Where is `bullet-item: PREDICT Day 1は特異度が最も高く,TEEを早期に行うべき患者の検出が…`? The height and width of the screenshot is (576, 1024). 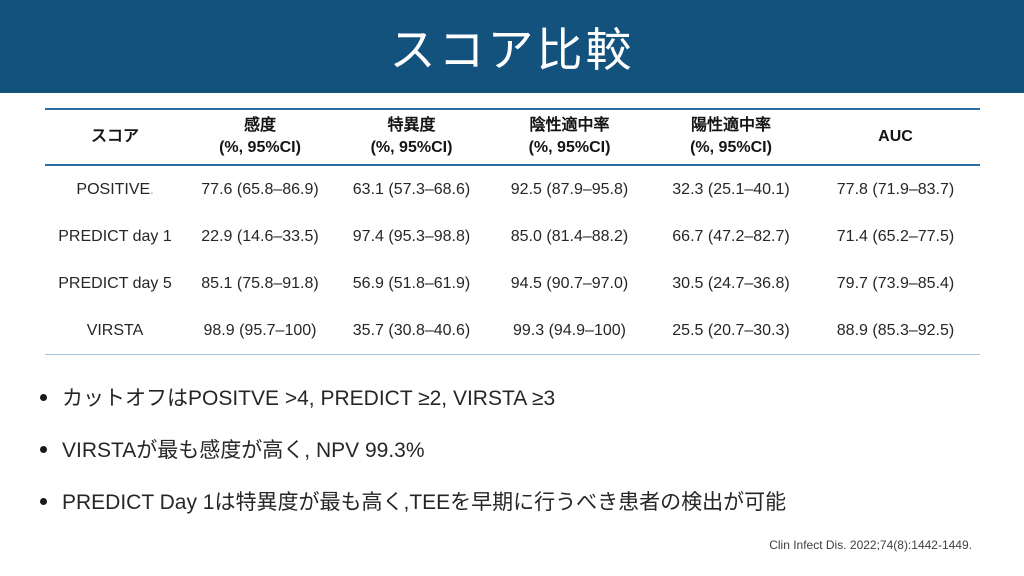
bullet-item: PREDICT Day 1は特異度が最も高く,TEEを早期に行うべき患者の検出が… is located at coordinates (413, 501).